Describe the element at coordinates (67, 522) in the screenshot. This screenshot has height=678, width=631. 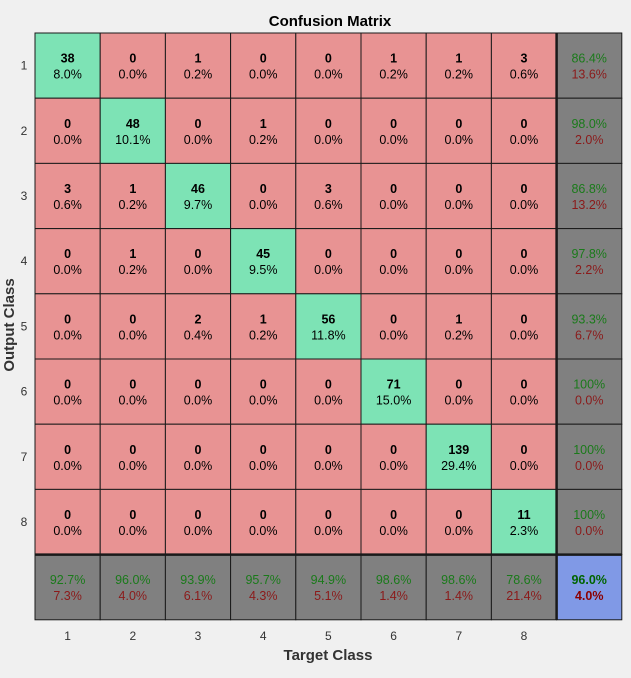
I see `cell-r8-c1` at that location.